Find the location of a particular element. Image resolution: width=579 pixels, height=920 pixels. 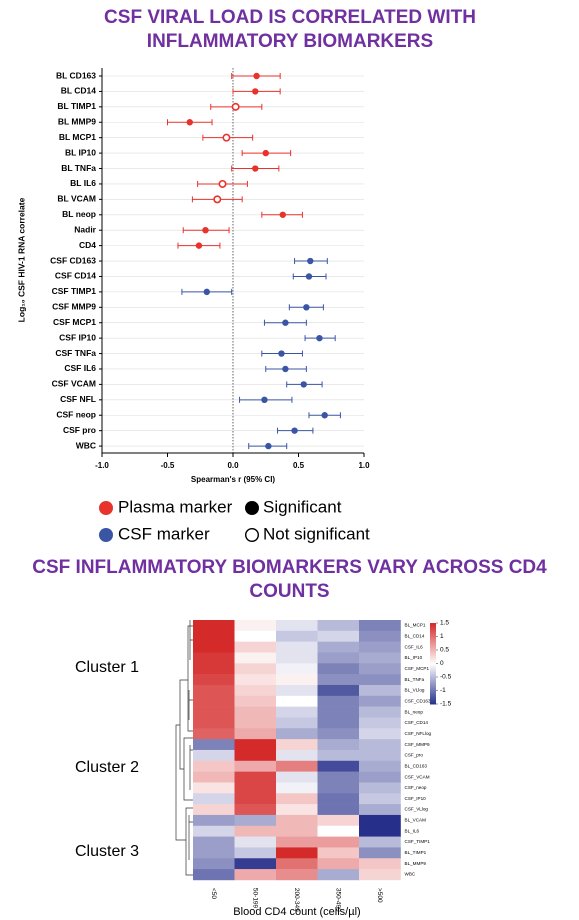

row-label: CSF_pro is located at coordinates (414, 755).